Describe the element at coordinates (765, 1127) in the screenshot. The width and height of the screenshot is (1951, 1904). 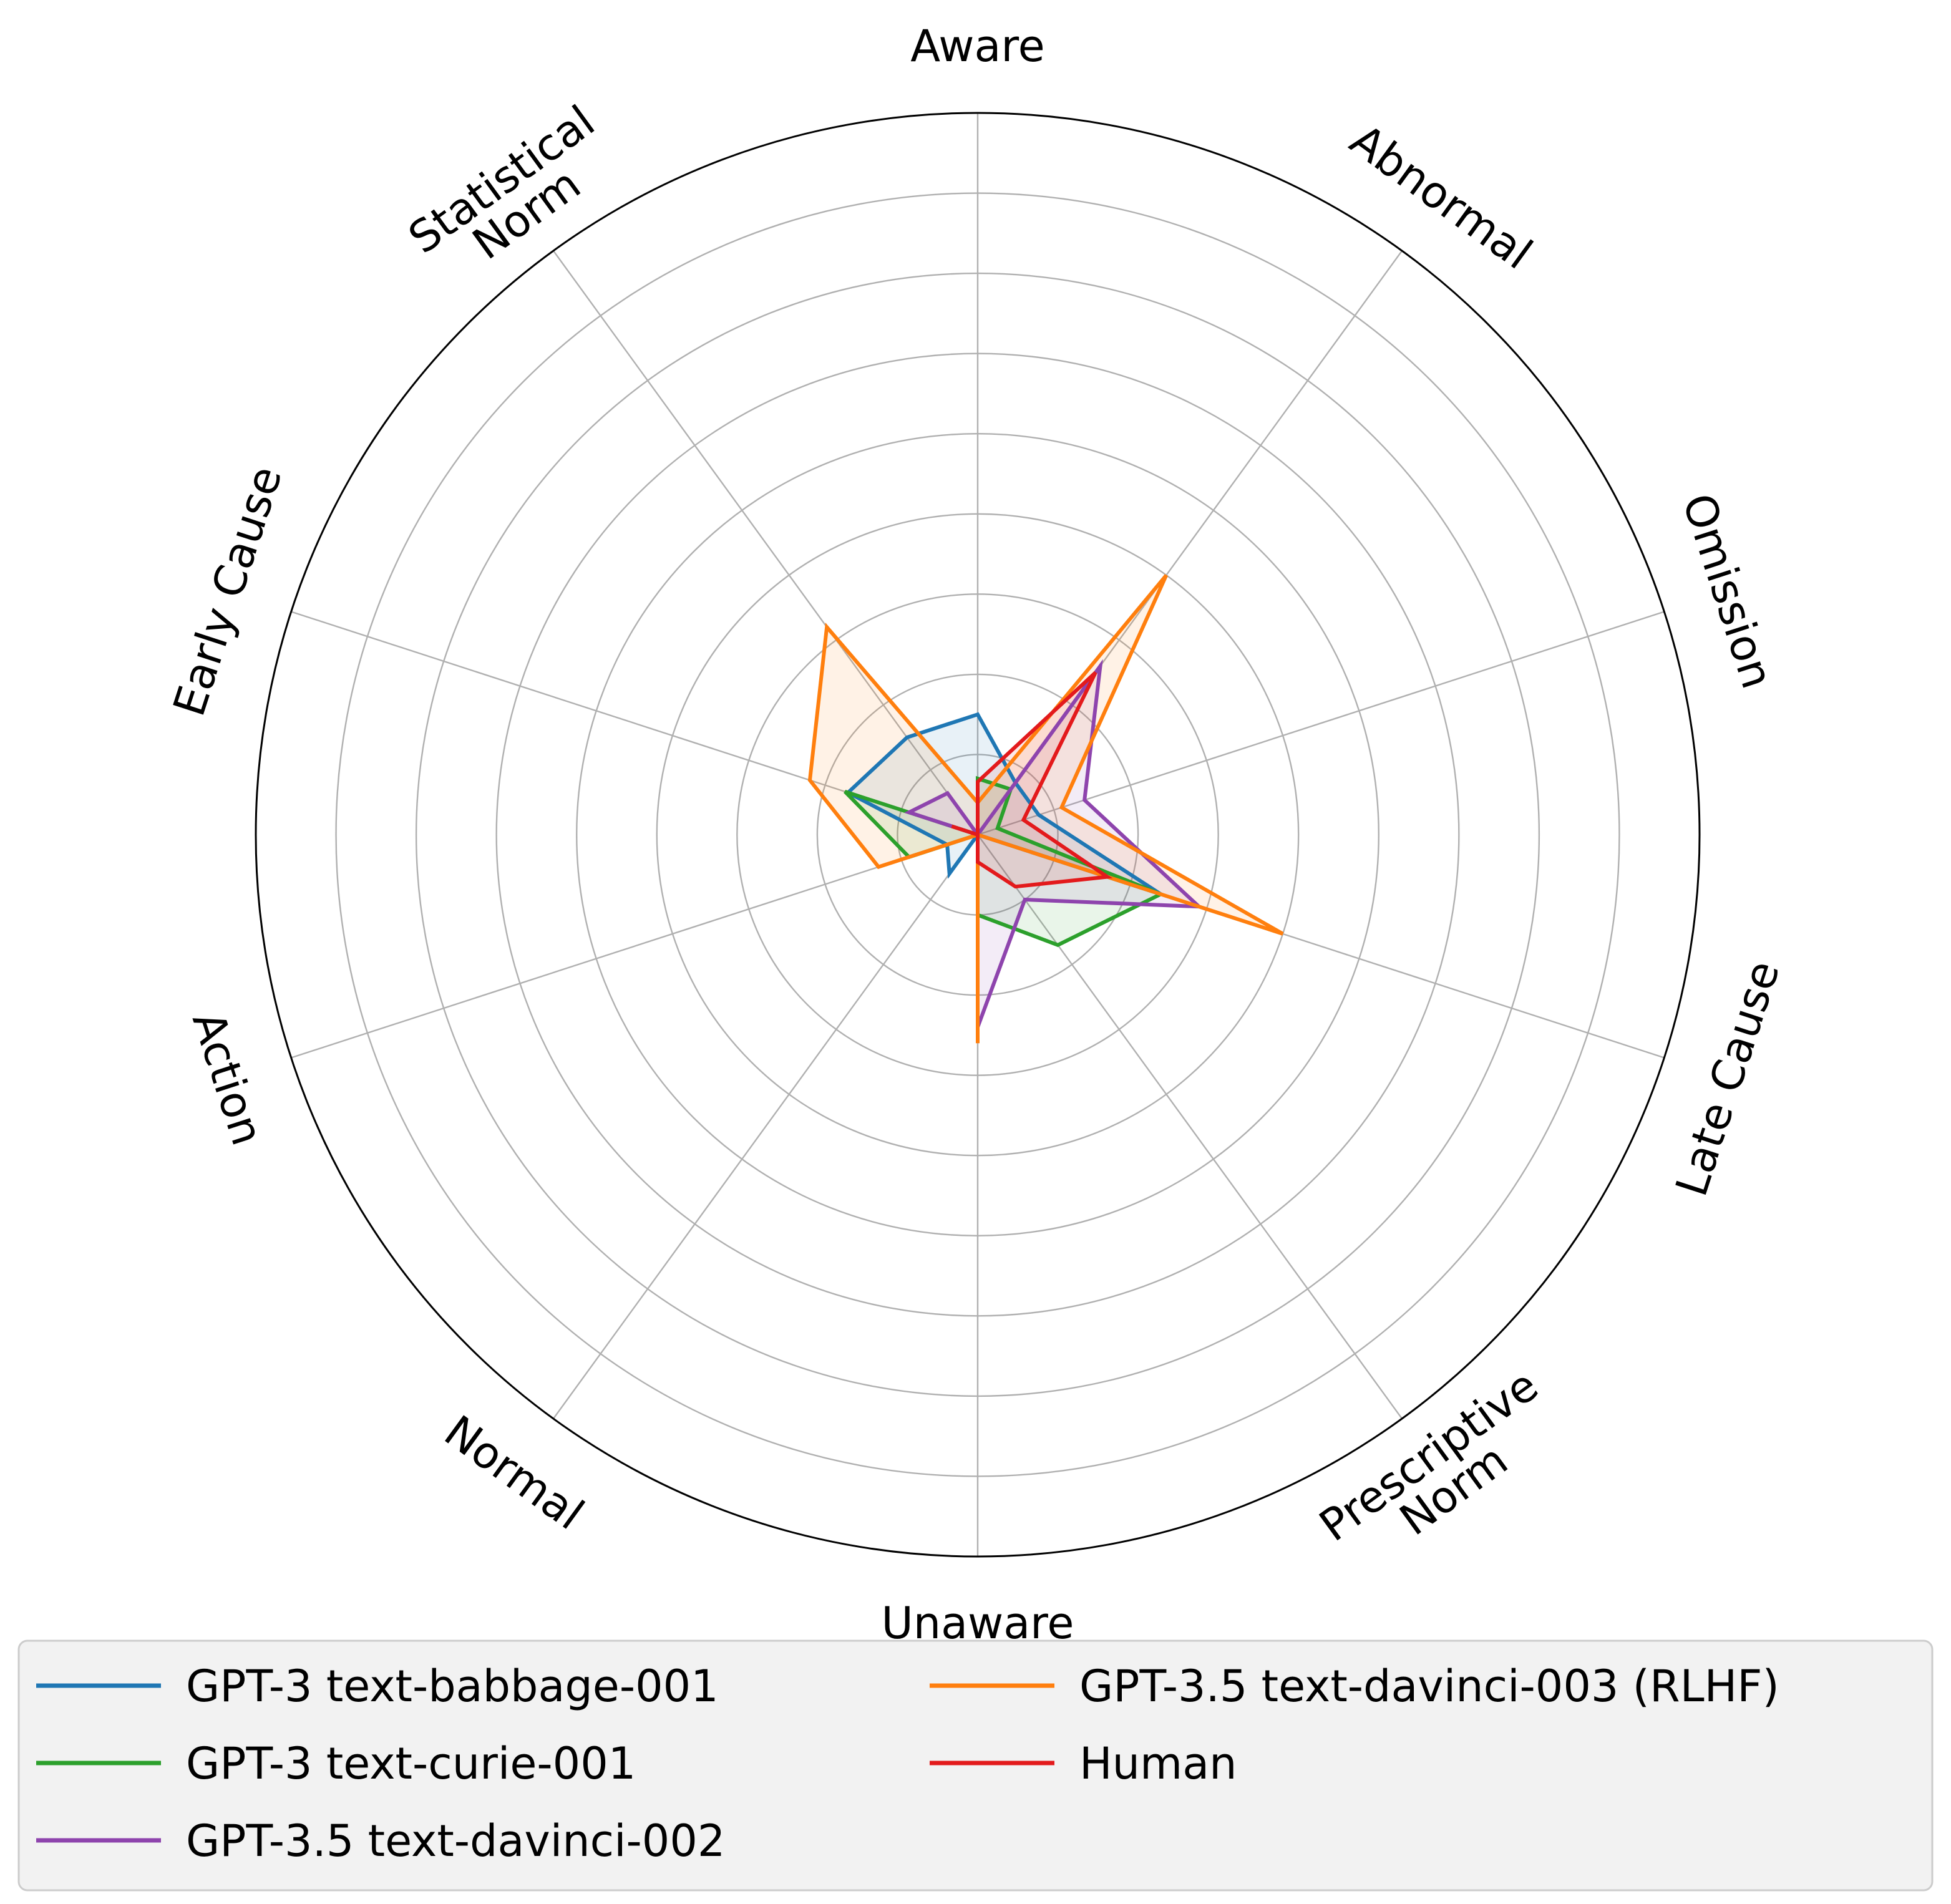
I see `spoke-normal` at that location.